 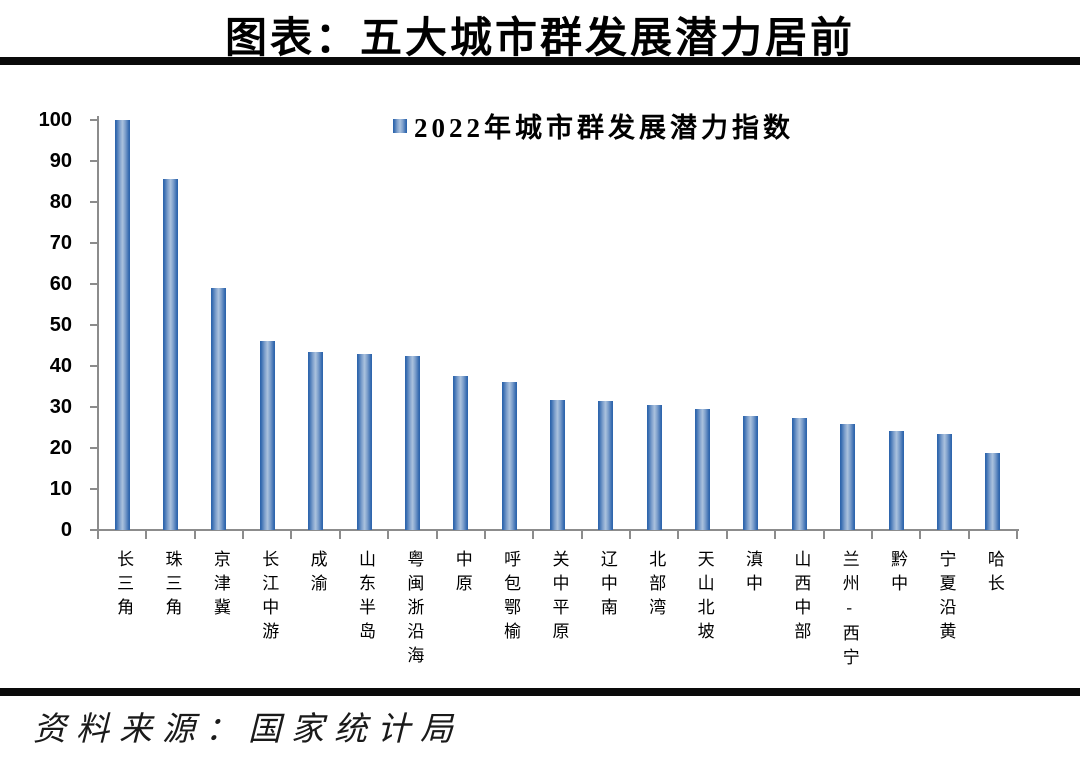 What do you see at coordinates (60, 448) in the screenshot?
I see `y-axis-tick-label: 20` at bounding box center [60, 448].